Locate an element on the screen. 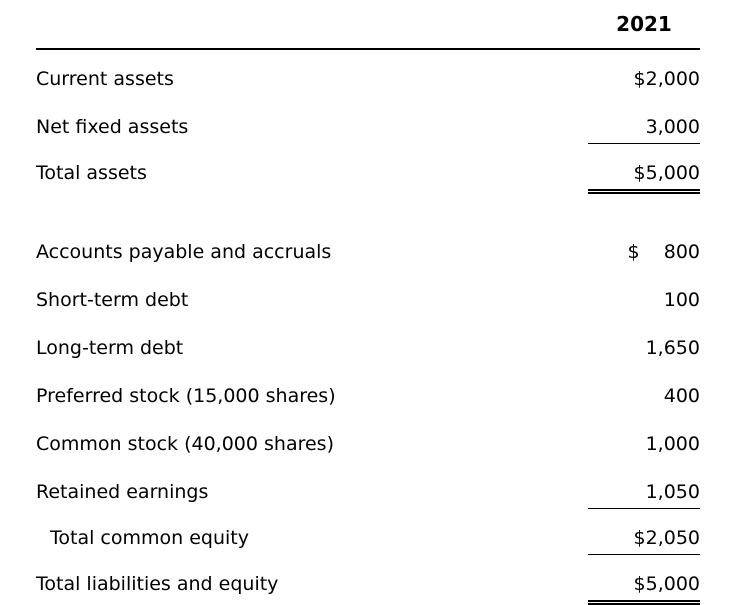 This screenshot has height=605, width=748. row-label: Short-term debt is located at coordinates (112, 300).